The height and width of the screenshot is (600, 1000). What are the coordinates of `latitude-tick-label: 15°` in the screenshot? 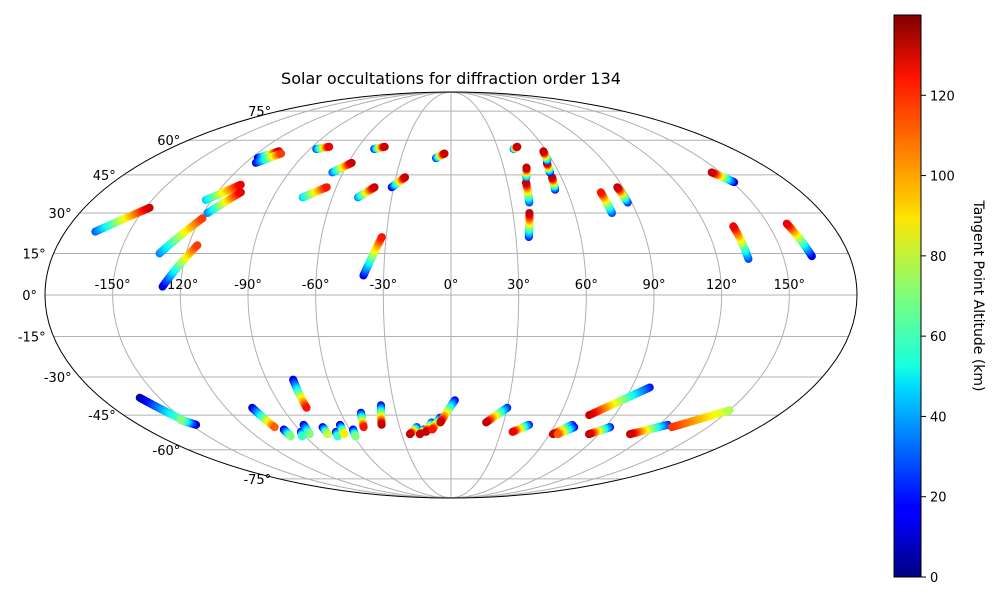 It's located at (34, 254).